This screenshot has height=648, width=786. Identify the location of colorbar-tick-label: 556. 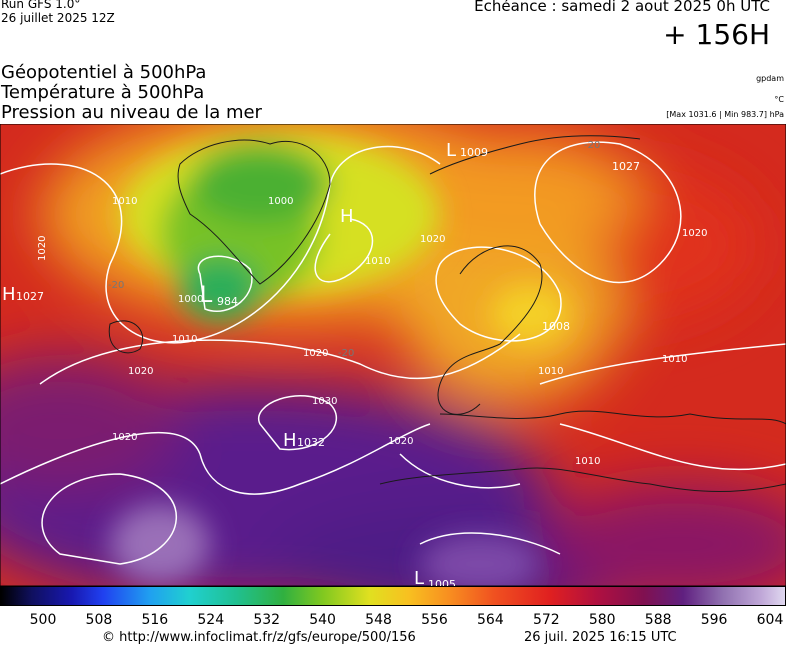
(434, 620).